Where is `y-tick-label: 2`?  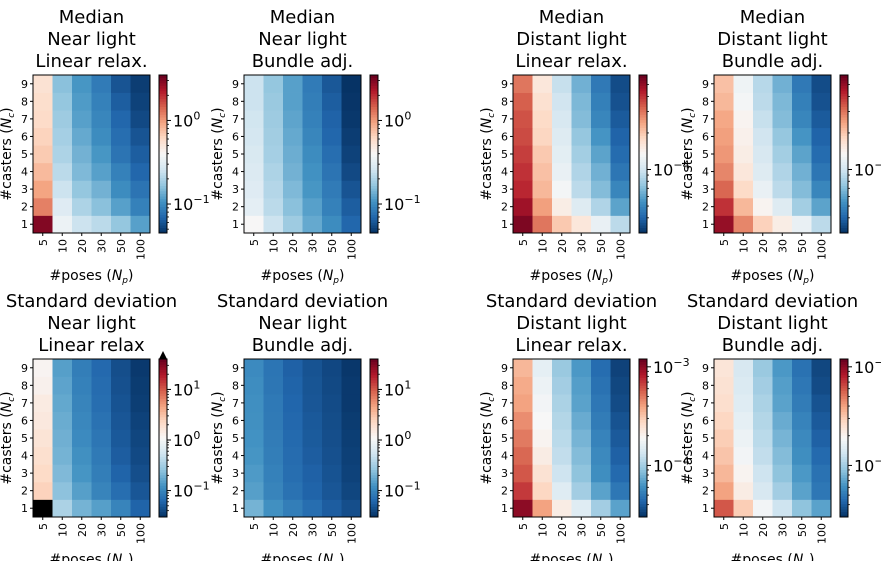
y-tick-label: 2 is located at coordinates (504, 207).